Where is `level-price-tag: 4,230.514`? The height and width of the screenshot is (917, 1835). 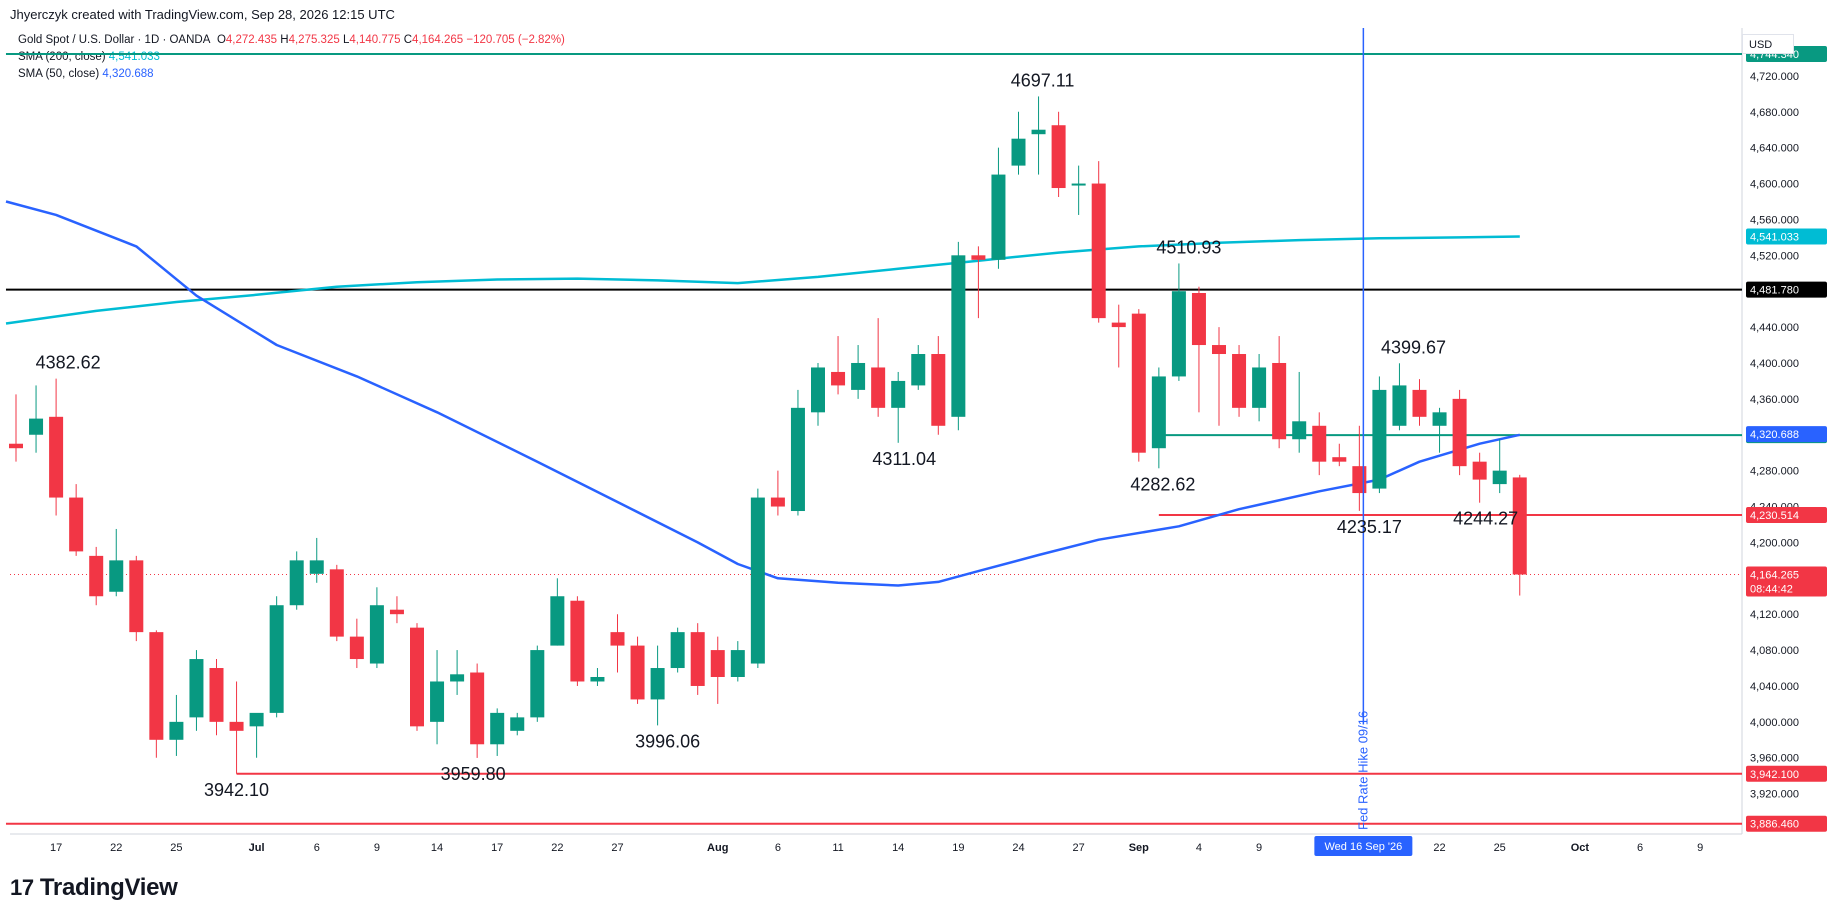 level-price-tag: 4,230.514 is located at coordinates (1774, 516).